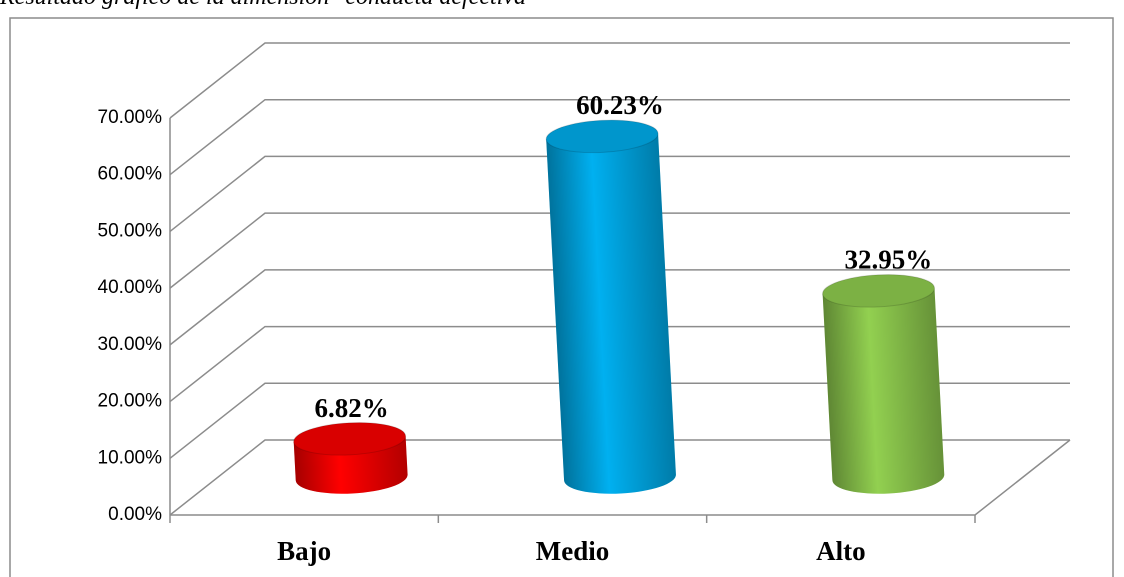 The image size is (1124, 577). What do you see at coordinates (135, 514) in the screenshot?
I see `y-tick-label: 0.00%` at bounding box center [135, 514].